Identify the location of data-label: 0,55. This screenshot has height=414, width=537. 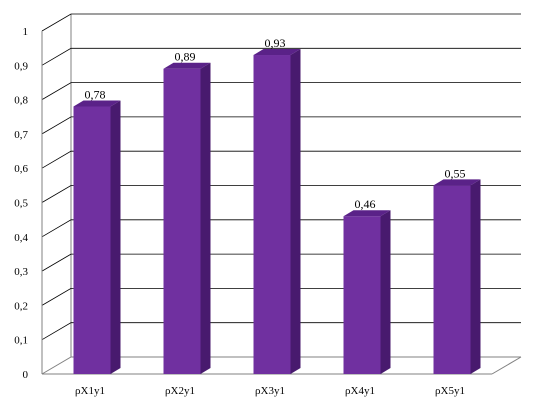
(455, 173).